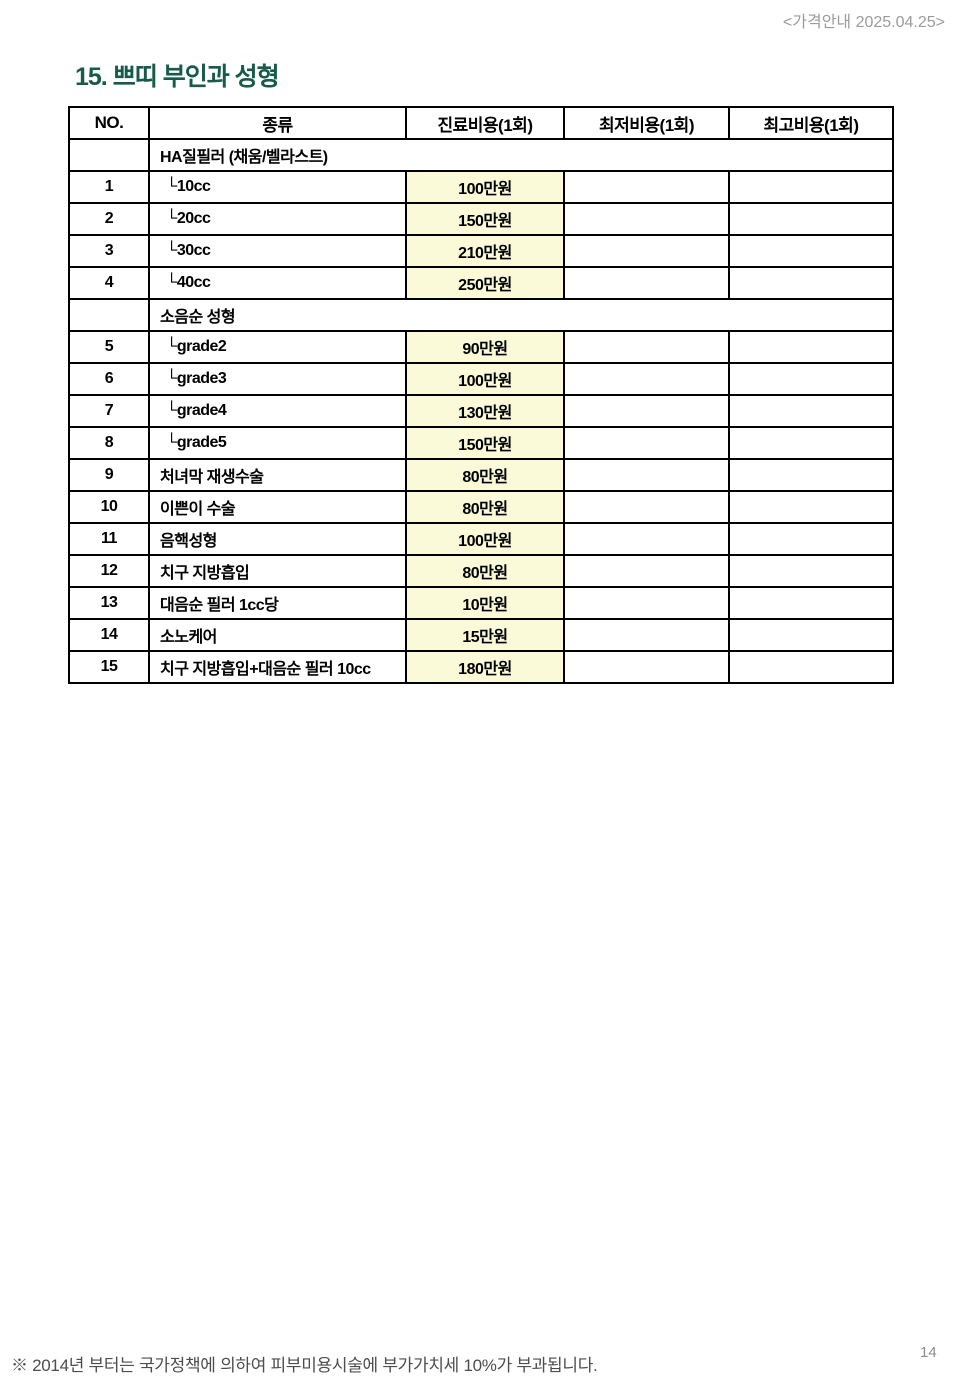 The width and height of the screenshot is (960, 1387). What do you see at coordinates (863, 22) in the screenshot?
I see `doc-header-date: <가격안내 2025.04.25>` at bounding box center [863, 22].